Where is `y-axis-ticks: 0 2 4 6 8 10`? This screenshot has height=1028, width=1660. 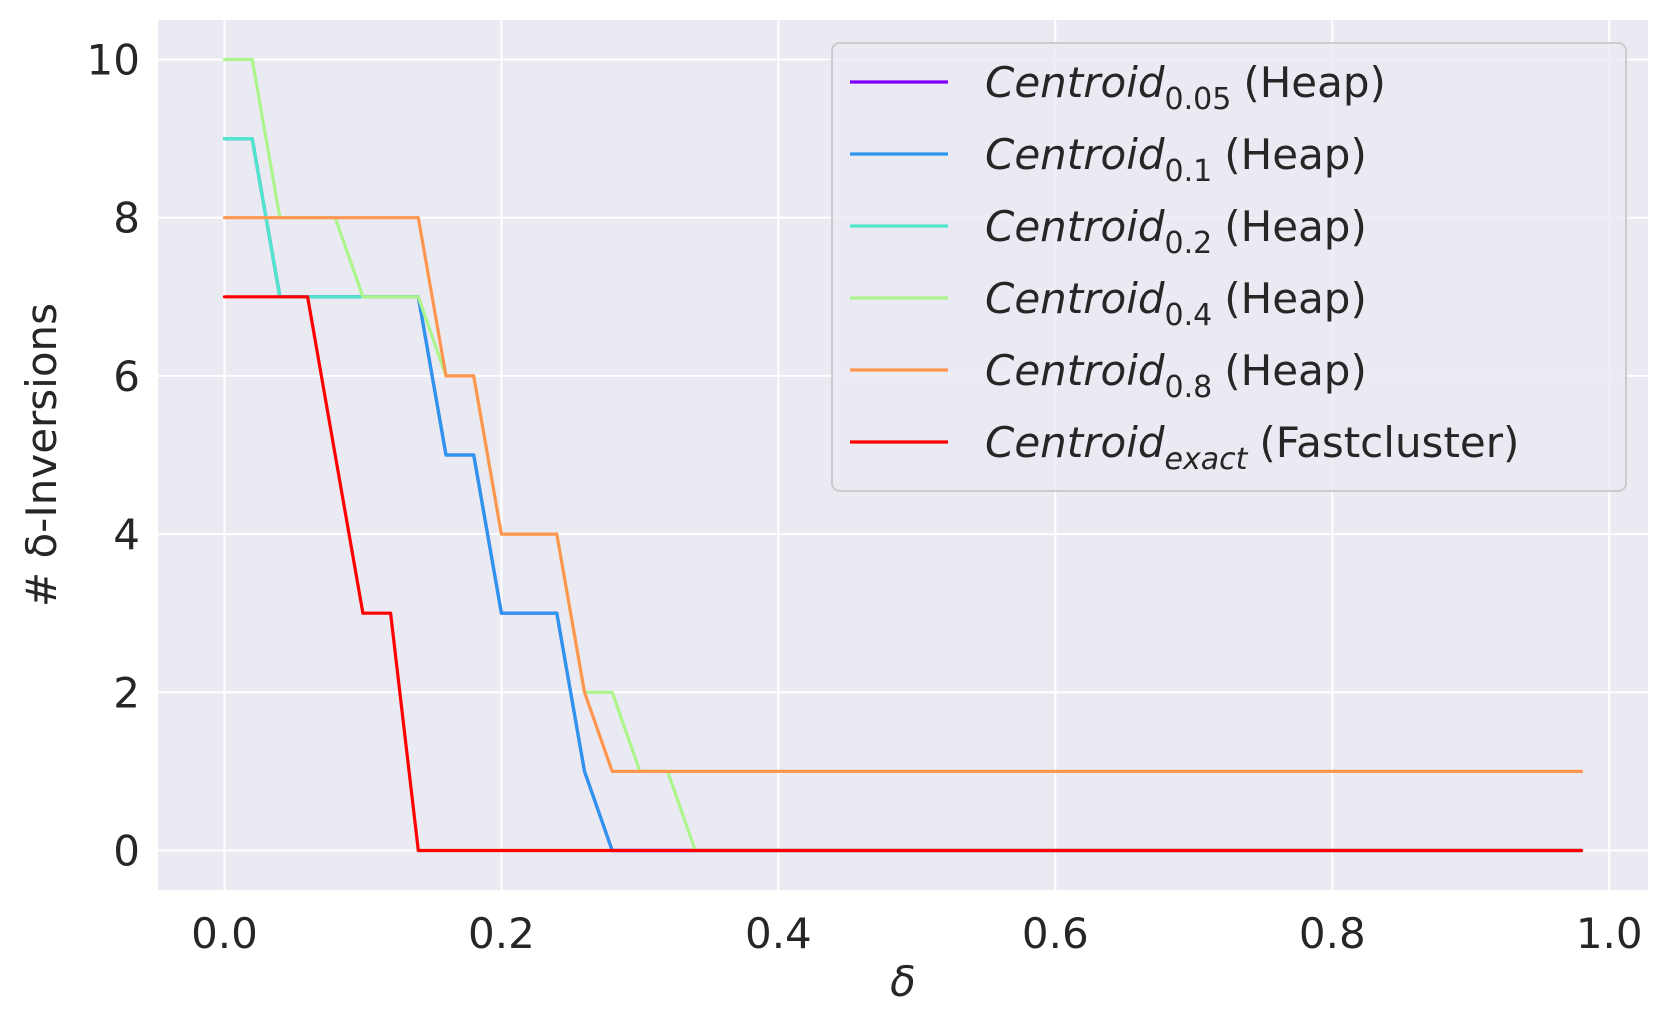 y-axis-ticks: 0 2 4 6 8 10 is located at coordinates (113, 456).